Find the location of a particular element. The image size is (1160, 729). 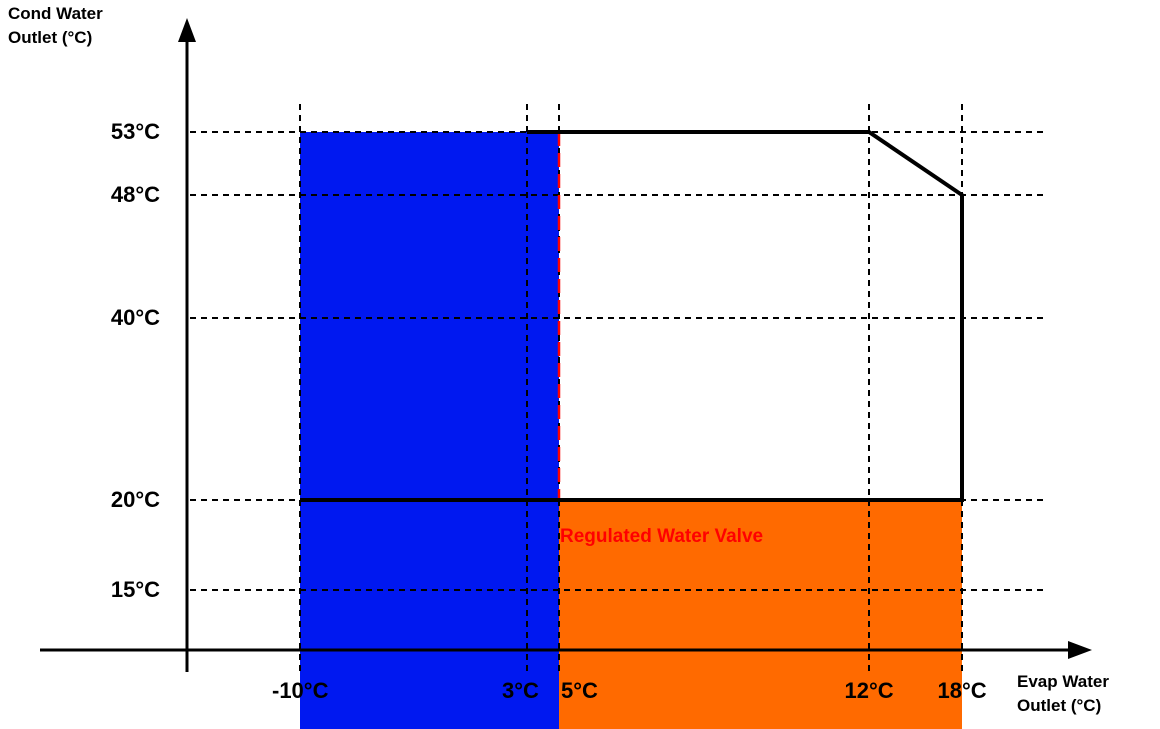

y-axis-title: Cond Water Outlet (°C) is located at coordinates (55, 26).